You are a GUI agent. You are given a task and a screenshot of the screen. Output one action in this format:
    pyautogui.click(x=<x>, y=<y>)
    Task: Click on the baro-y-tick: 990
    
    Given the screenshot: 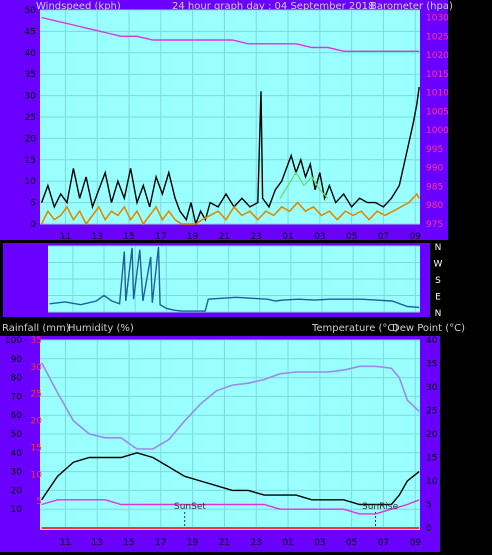 What is the action you would take?
    pyautogui.click(x=434, y=169)
    